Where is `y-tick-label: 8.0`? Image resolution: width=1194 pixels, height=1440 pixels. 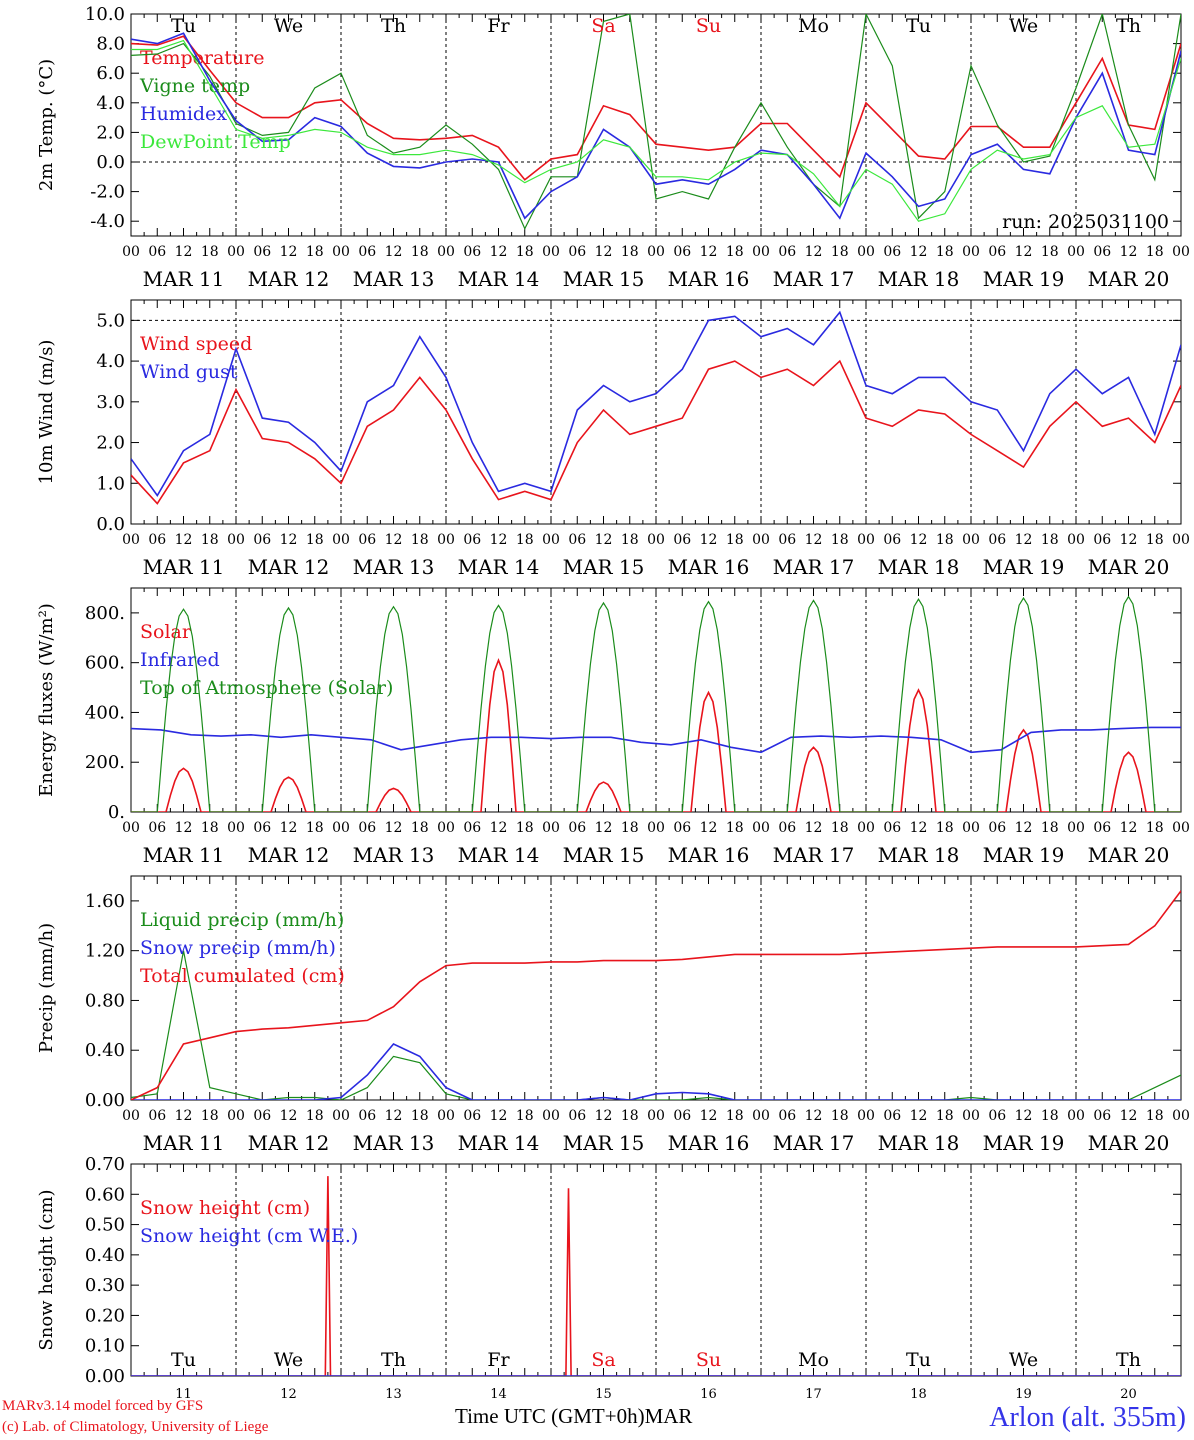 y-tick-label: 8.0 is located at coordinates (110, 44).